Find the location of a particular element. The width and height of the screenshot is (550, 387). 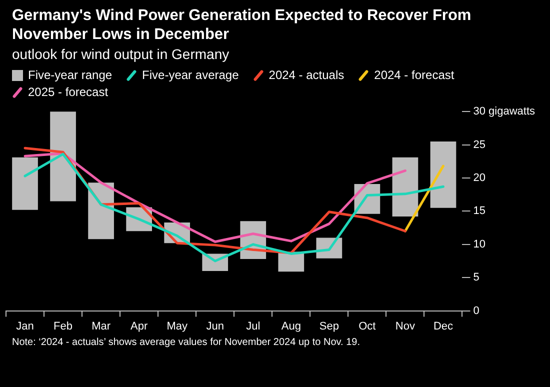

x-tick-label: Sep is located at coordinates (329, 326).